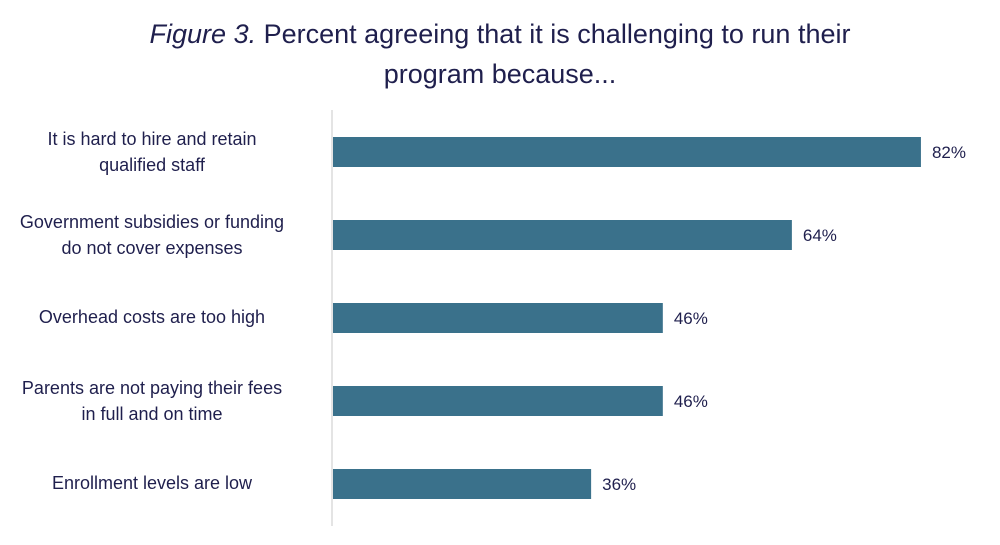 The width and height of the screenshot is (1000, 545). I want to click on value-label-3: 46%, so click(691, 401).